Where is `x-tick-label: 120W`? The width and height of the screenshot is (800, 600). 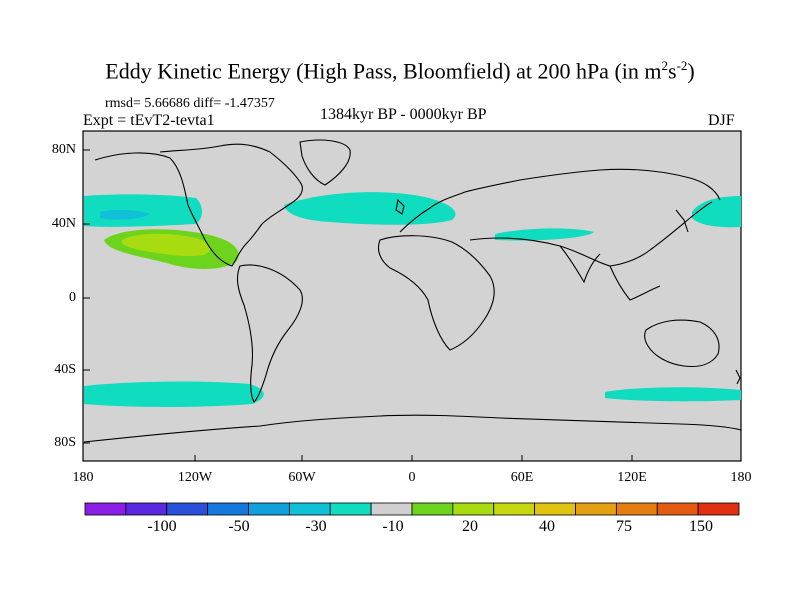 x-tick-label: 120W is located at coordinates (195, 477).